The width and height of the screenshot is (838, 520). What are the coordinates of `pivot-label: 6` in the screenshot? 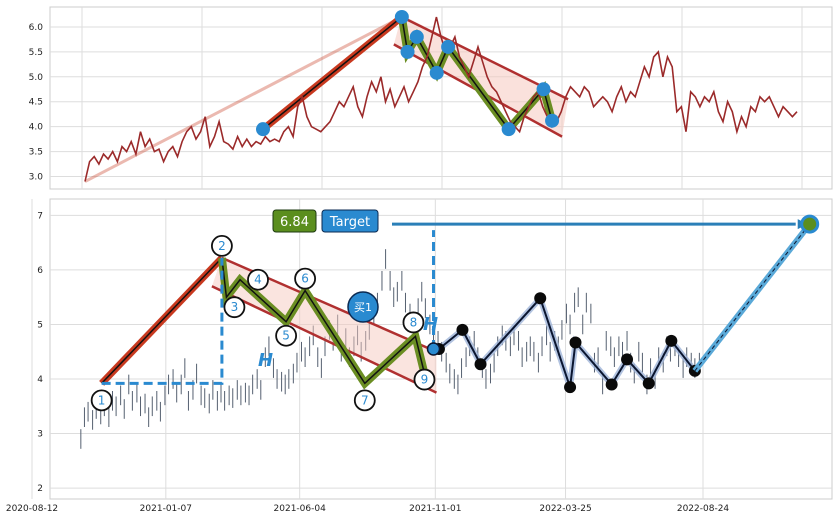 It's located at (305, 279).